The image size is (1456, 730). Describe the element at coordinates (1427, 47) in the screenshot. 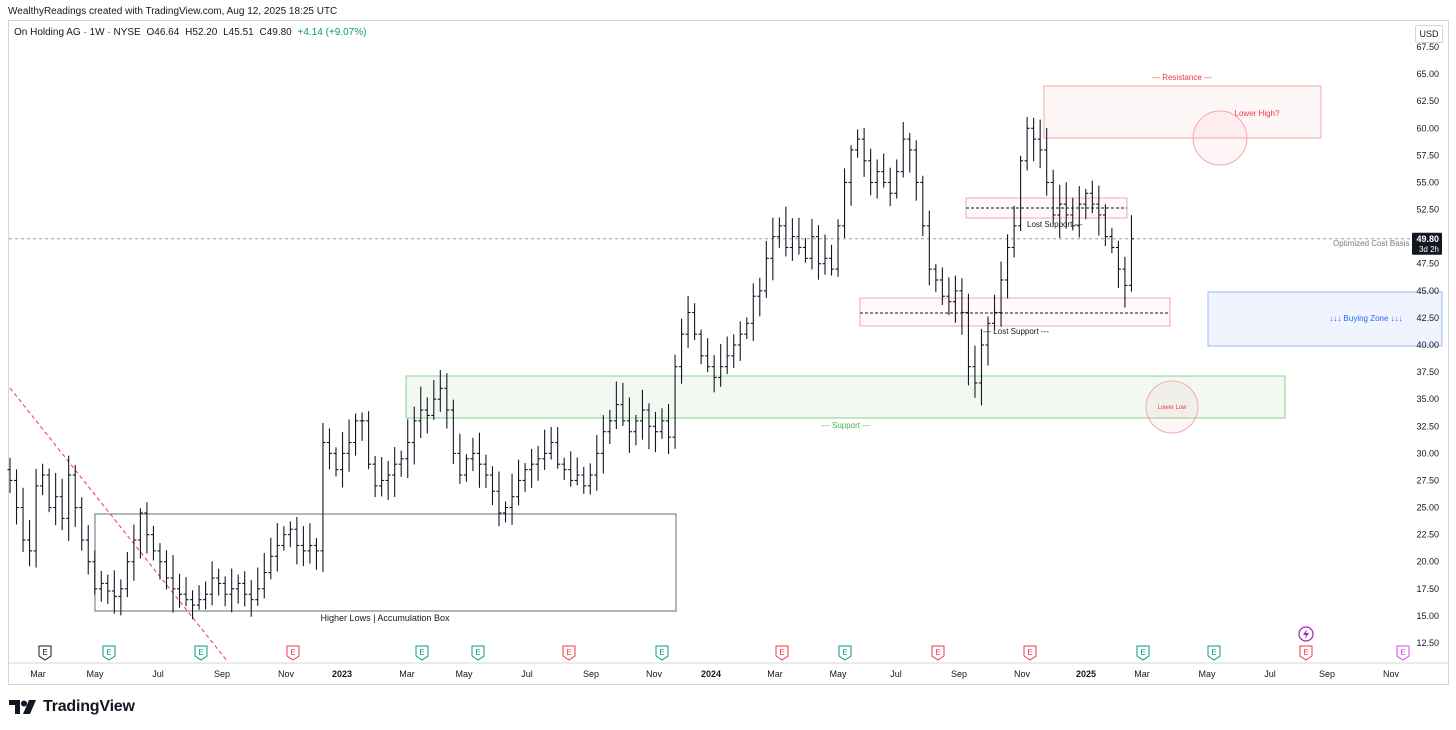

I see `y-tick-label: 67.50` at that location.